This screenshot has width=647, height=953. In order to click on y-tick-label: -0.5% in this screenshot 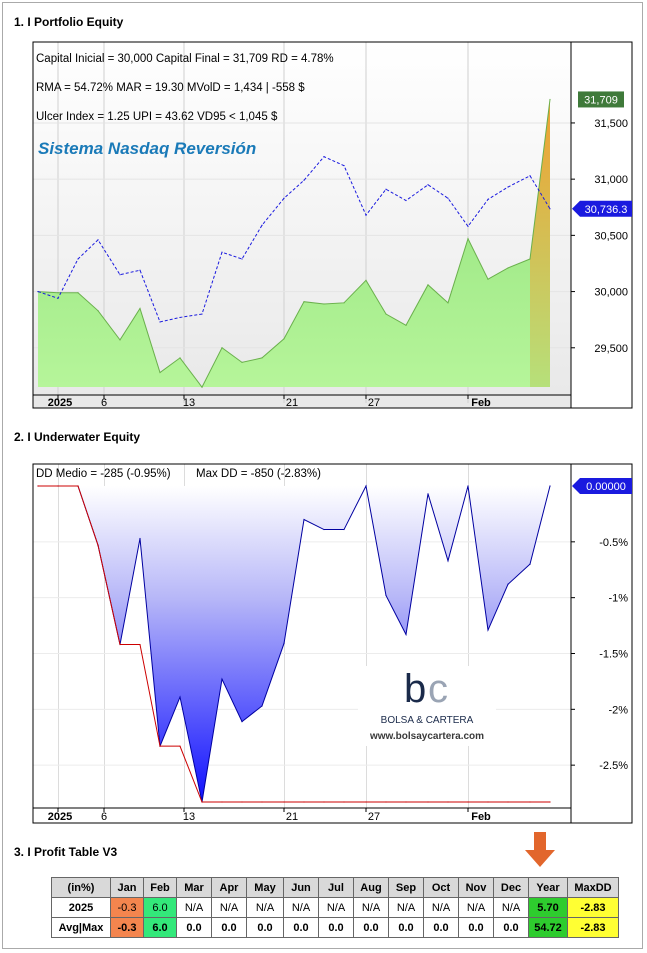, I will do `click(613, 543)`.